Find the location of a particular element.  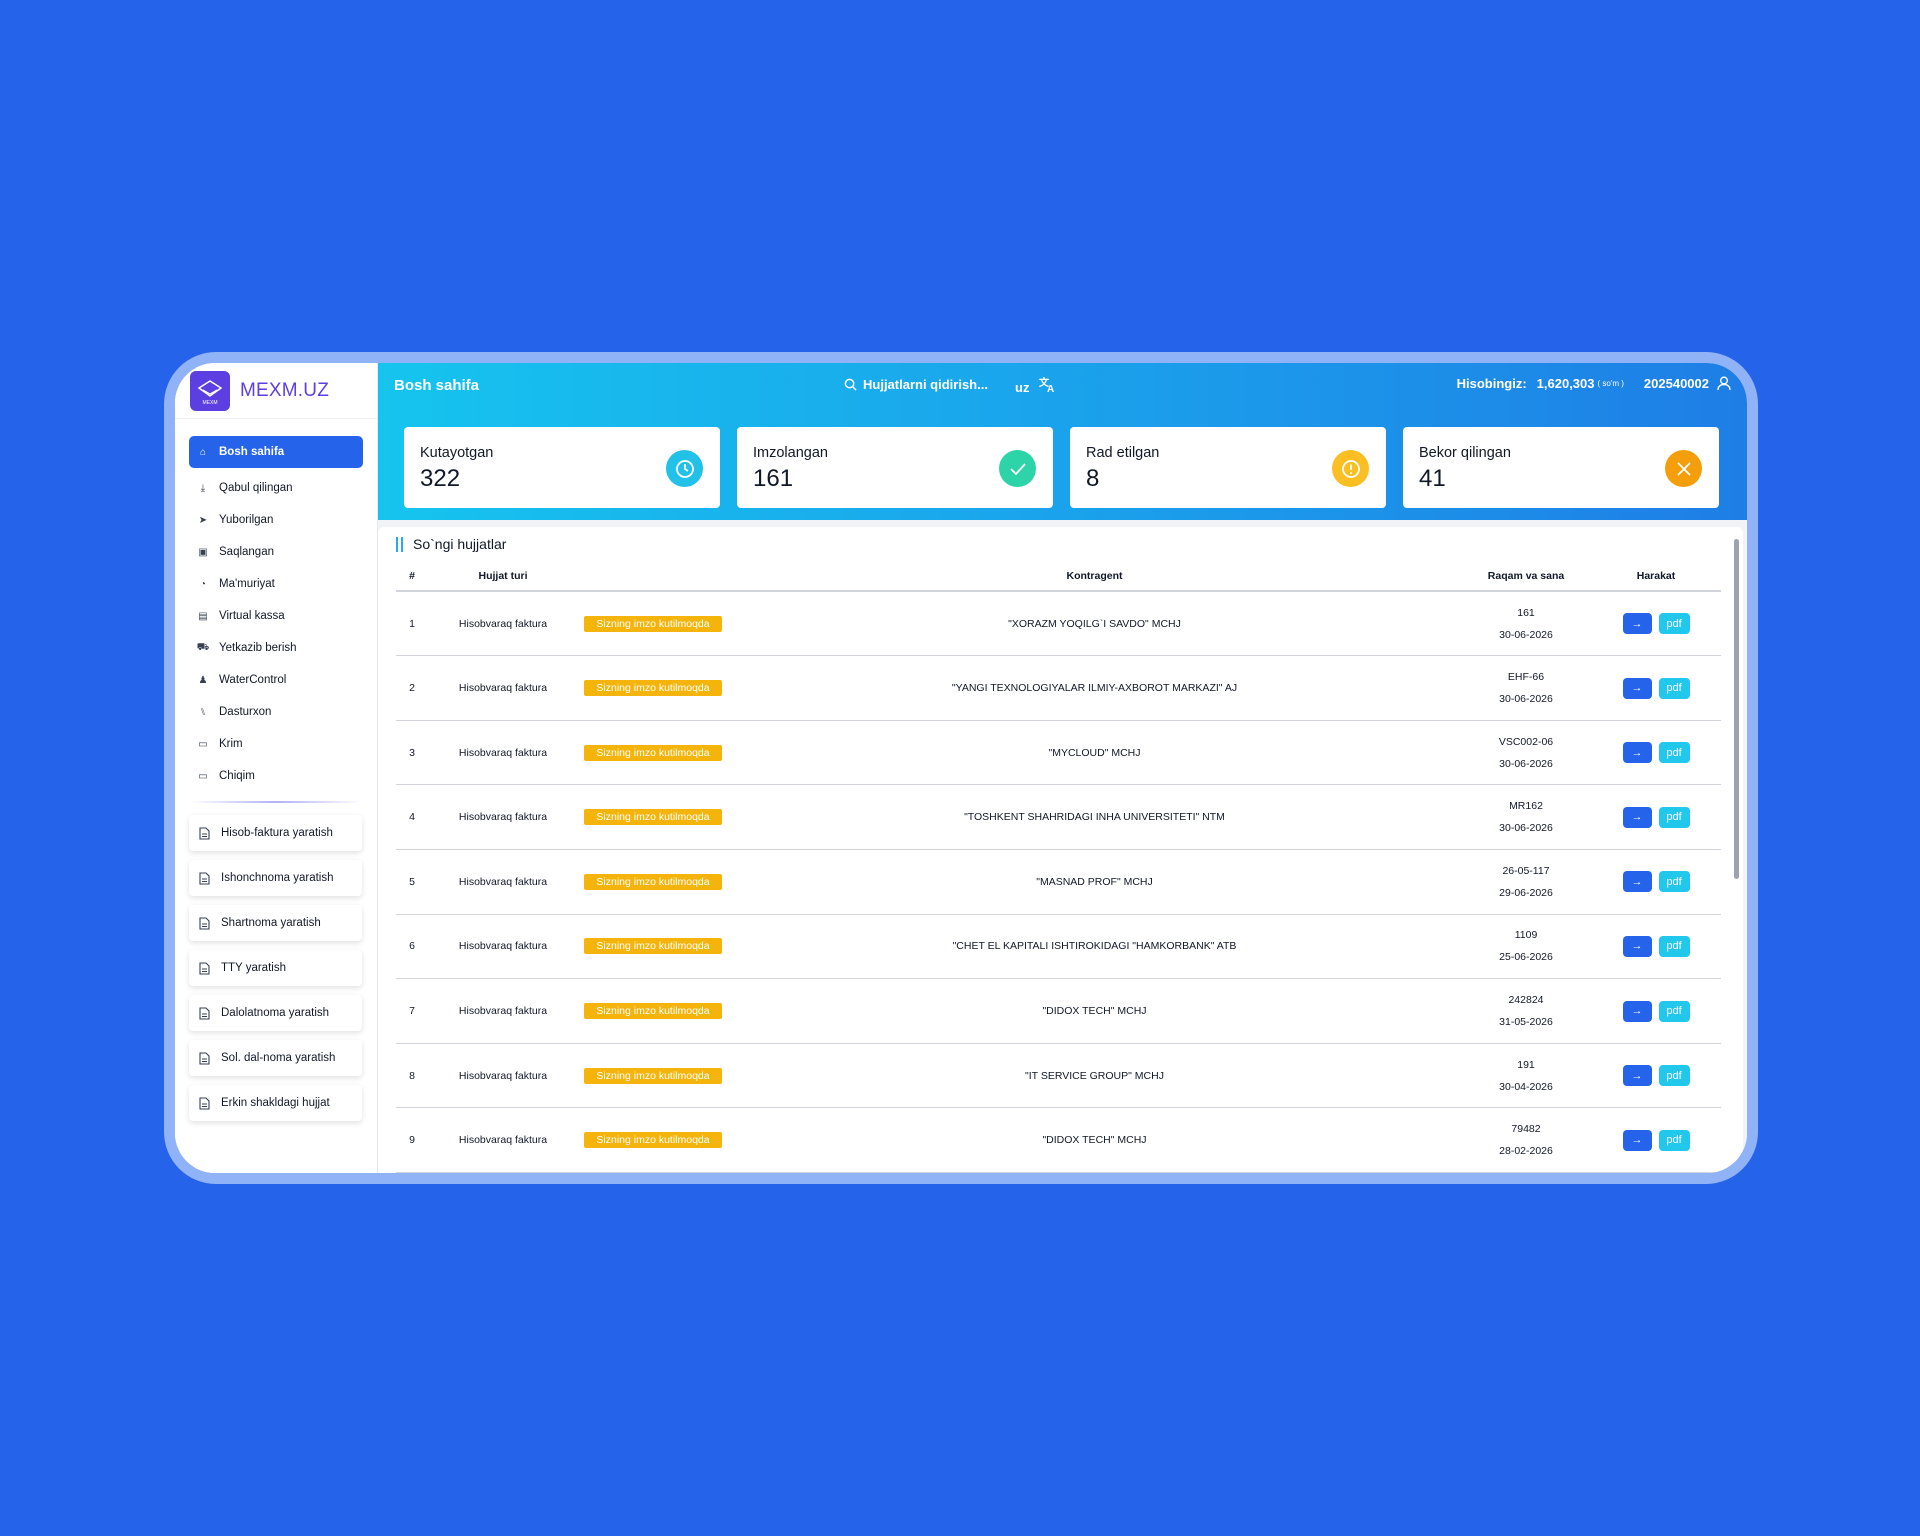

number-and-date: 242824 31-05-2026 is located at coordinates (1526, 1011).